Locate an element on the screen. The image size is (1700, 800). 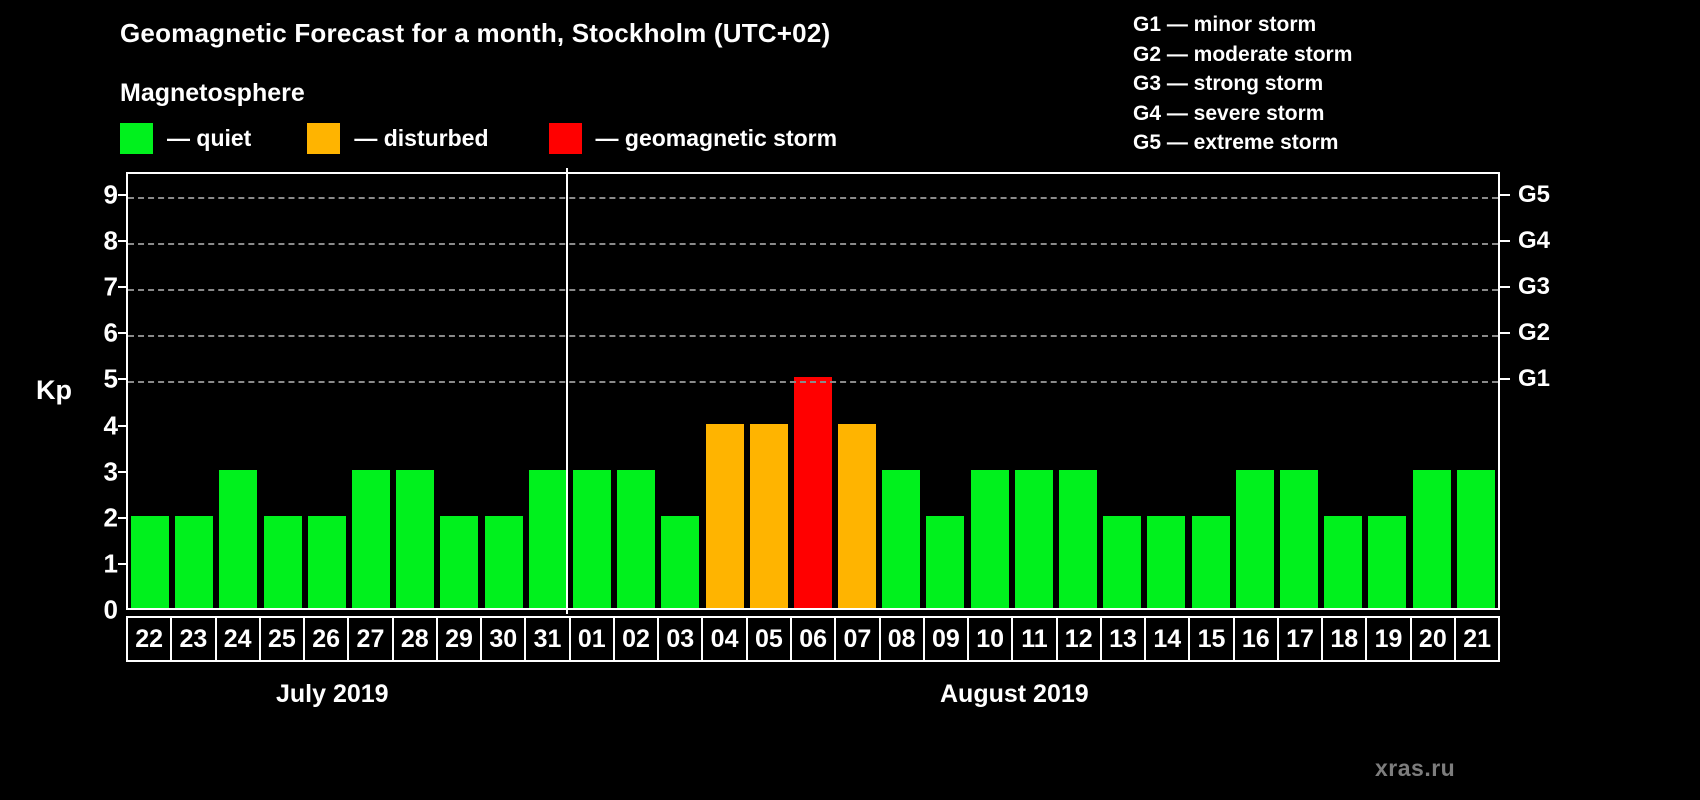
watermark: xras.ru is located at coordinates (1415, 768).